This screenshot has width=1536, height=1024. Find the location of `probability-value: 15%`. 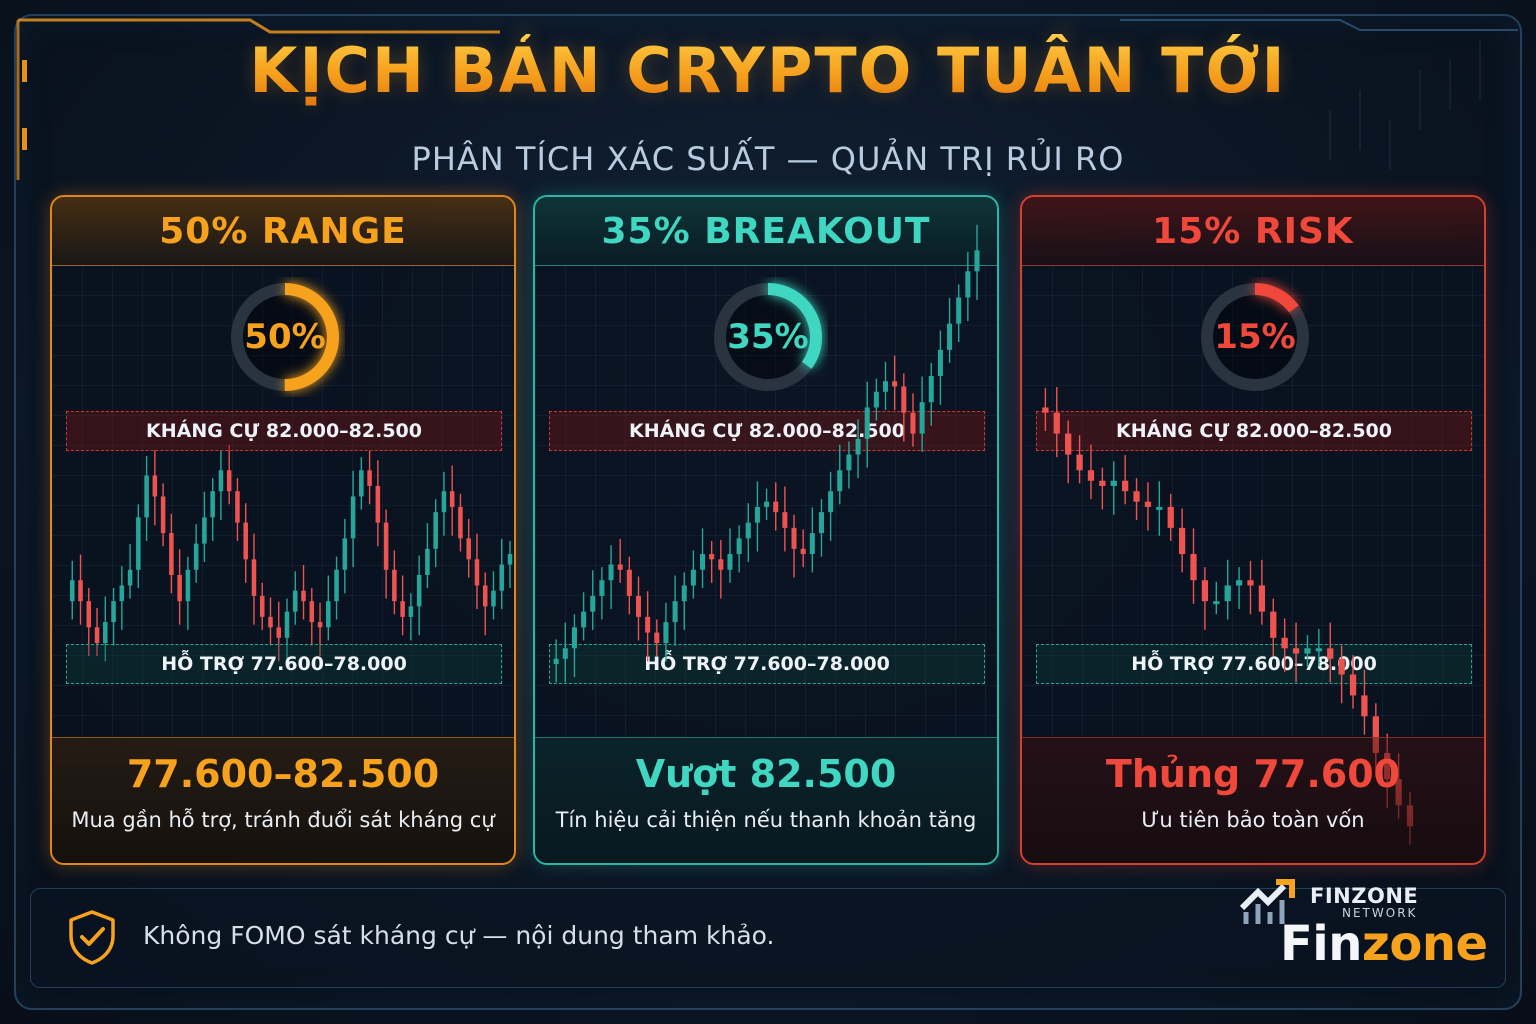

probability-value: 15% is located at coordinates (1255, 337).